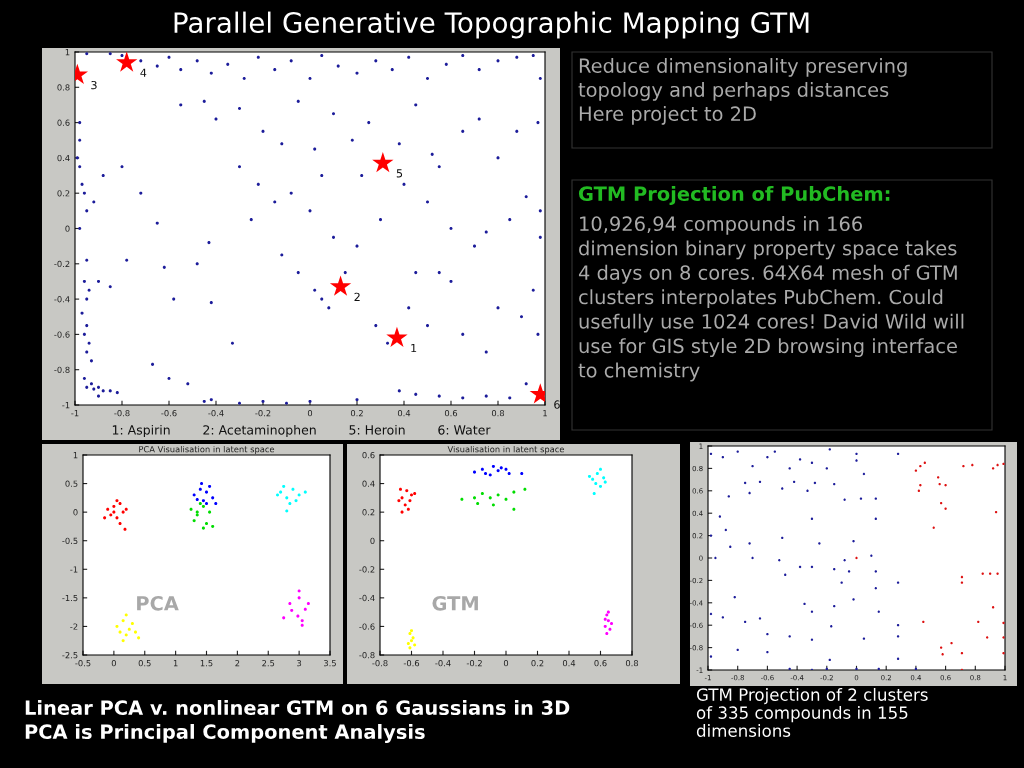 This screenshot has height=768, width=1024. What do you see at coordinates (70, 598) in the screenshot?
I see `y-tick-label: -1.5` at bounding box center [70, 598].